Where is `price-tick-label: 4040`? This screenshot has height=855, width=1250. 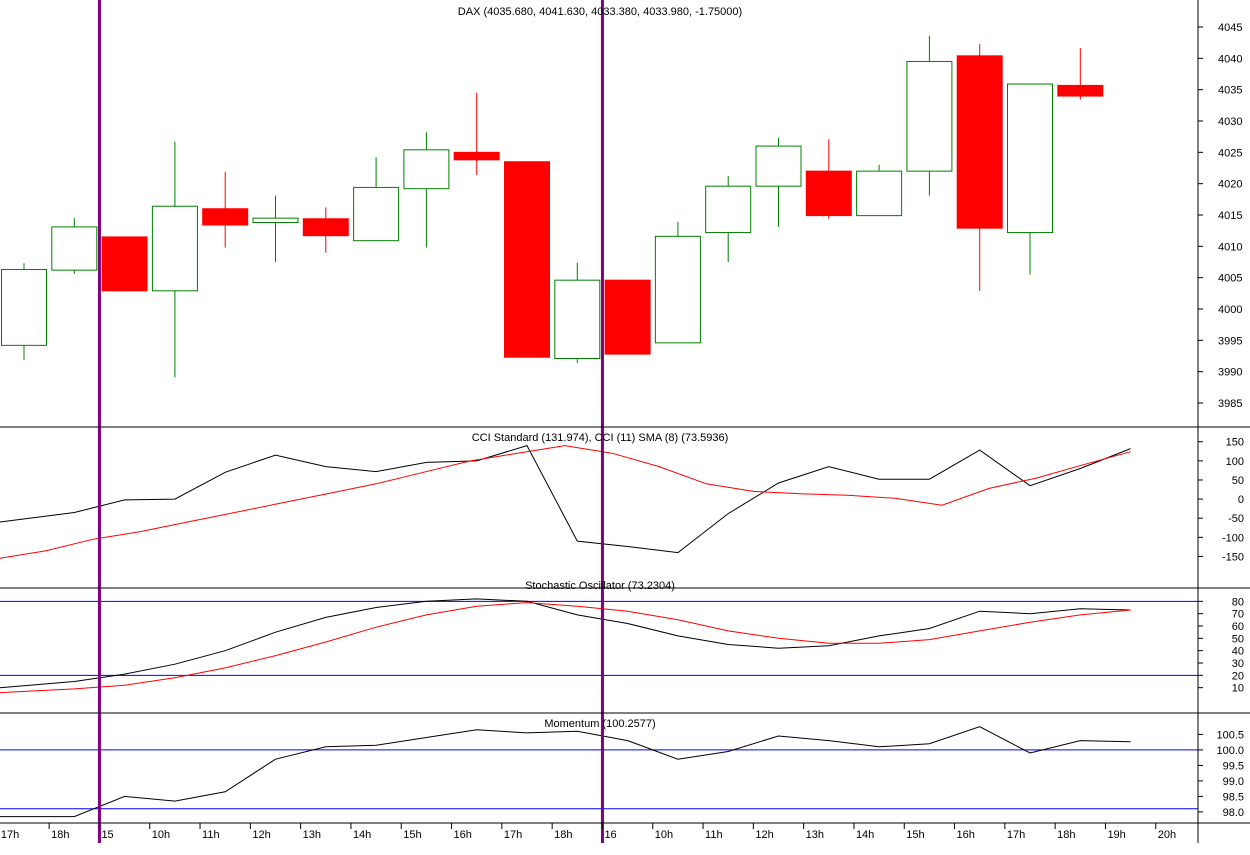
price-tick-label: 4040 is located at coordinates (1230, 59).